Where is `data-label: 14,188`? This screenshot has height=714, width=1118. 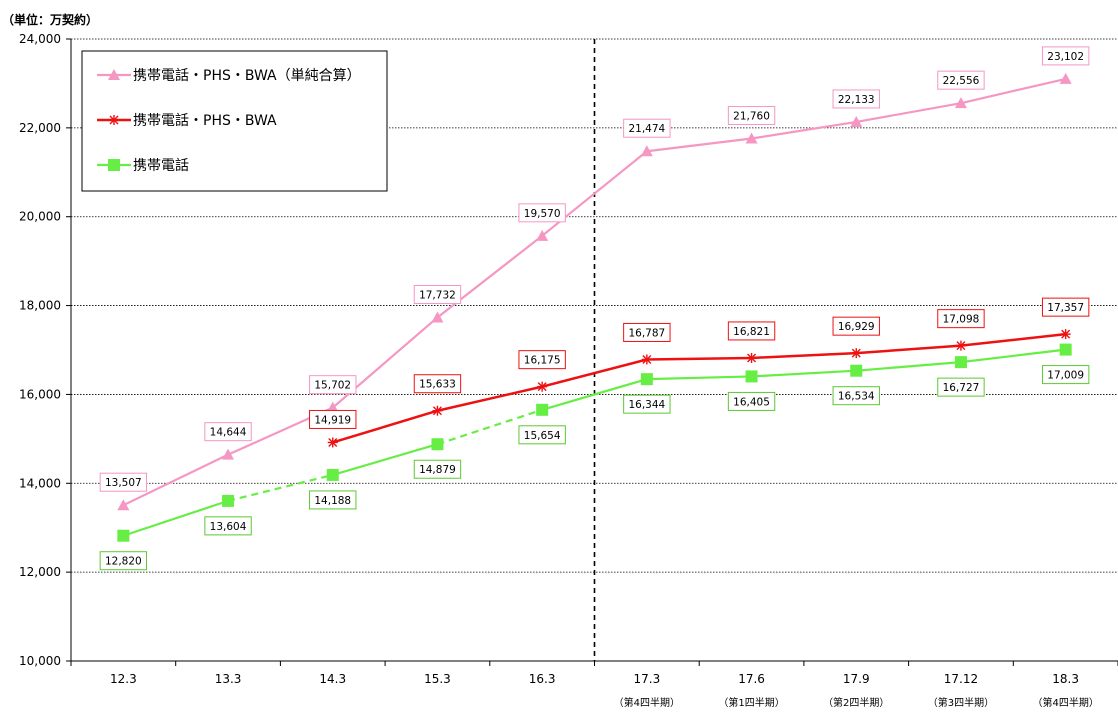 data-label: 14,188 is located at coordinates (332, 501).